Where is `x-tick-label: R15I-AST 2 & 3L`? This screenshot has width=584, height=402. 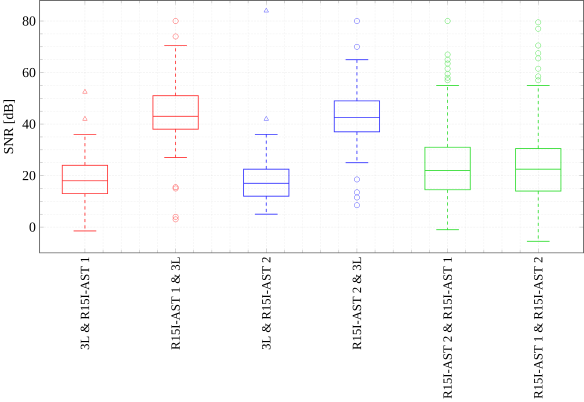 x-tick-label: R15I-AST 2 & 3L is located at coordinates (357, 303).